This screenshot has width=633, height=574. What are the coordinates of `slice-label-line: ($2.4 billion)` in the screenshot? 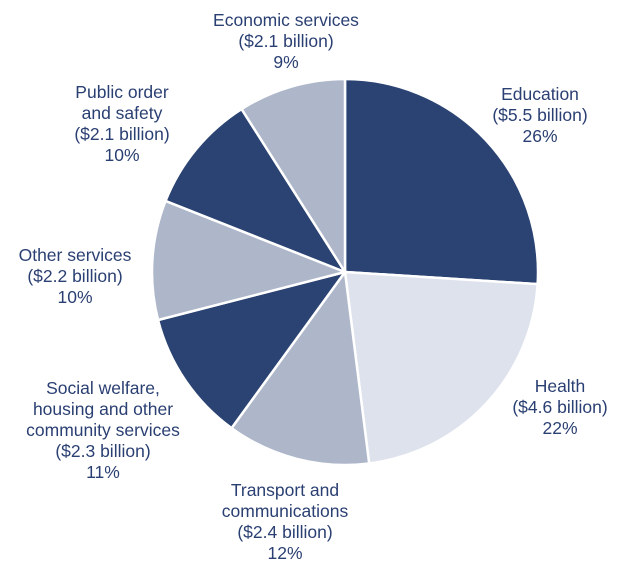 It's located at (285, 532).